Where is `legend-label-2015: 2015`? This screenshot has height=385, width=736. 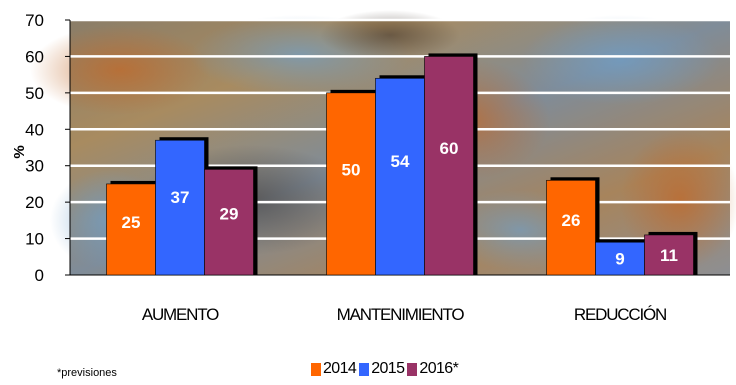 legend-label-2015: 2015 is located at coordinates (388, 368).